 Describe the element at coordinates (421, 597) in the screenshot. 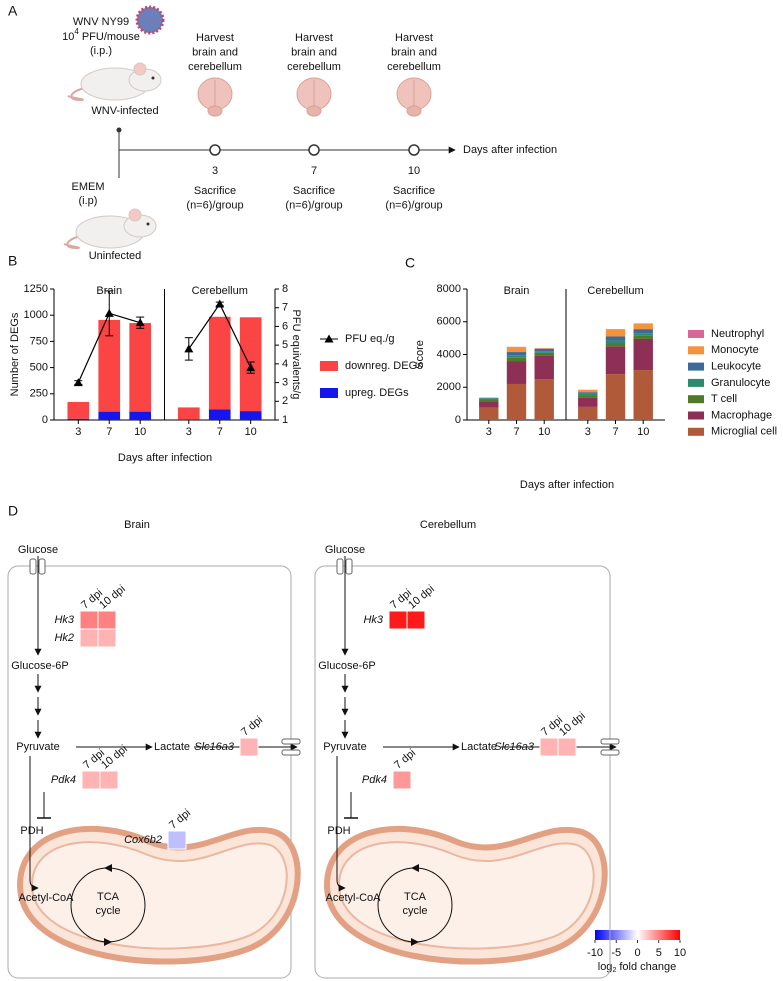

I see `column-label: 10 dpi` at that location.